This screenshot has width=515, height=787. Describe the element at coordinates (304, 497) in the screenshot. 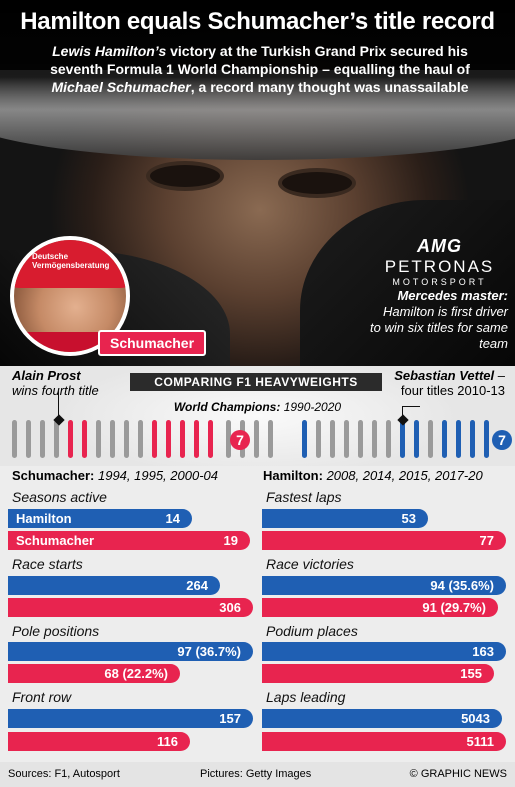

I see `fastest-laps-label: Fastest laps` at that location.